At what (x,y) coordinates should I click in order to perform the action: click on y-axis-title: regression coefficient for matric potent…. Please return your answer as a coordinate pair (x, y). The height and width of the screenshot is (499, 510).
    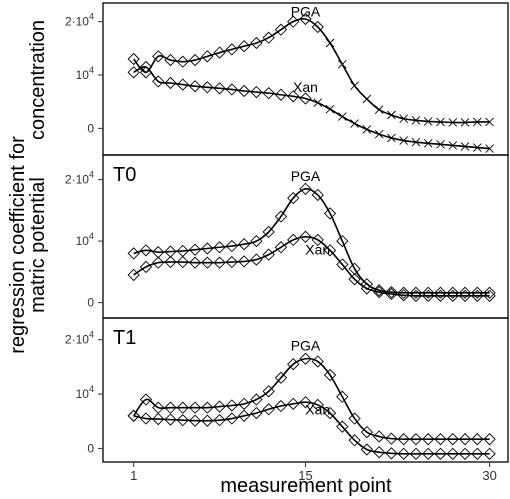
    Looking at the image, I should click on (28, 187).